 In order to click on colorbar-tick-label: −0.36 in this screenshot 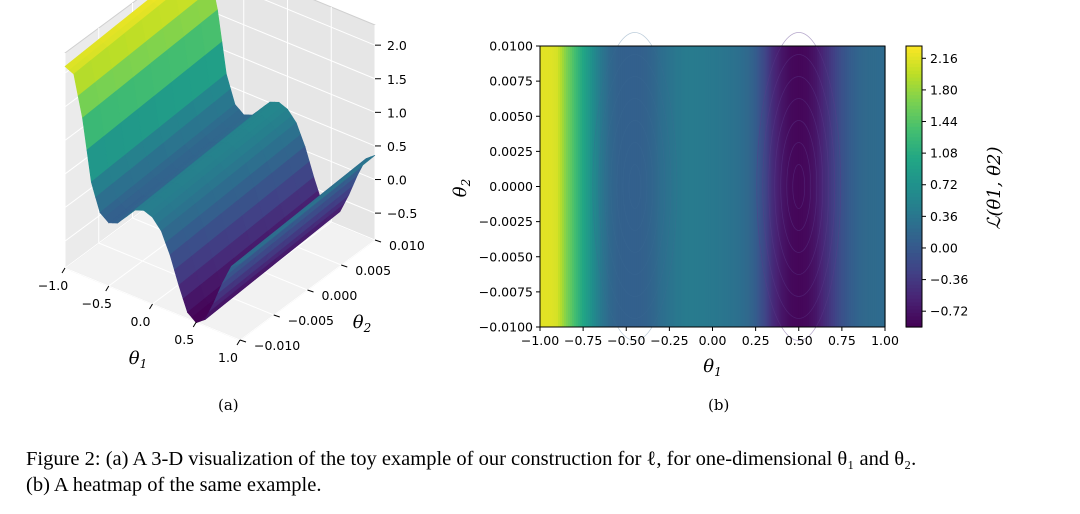, I will do `click(949, 279)`.